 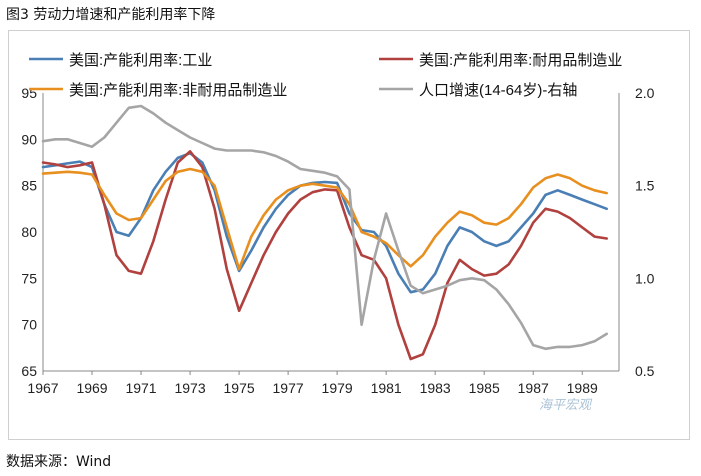 What do you see at coordinates (59, 462) in the screenshot?
I see `source-note: 数据来源：Wind` at bounding box center [59, 462].